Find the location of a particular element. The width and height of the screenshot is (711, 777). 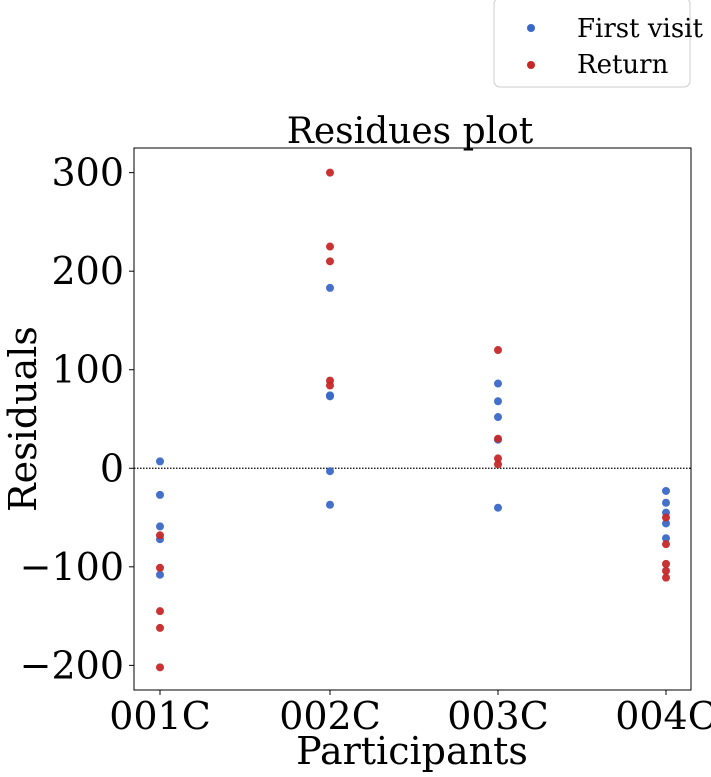

x-axis-title: Participants is located at coordinates (412, 751).